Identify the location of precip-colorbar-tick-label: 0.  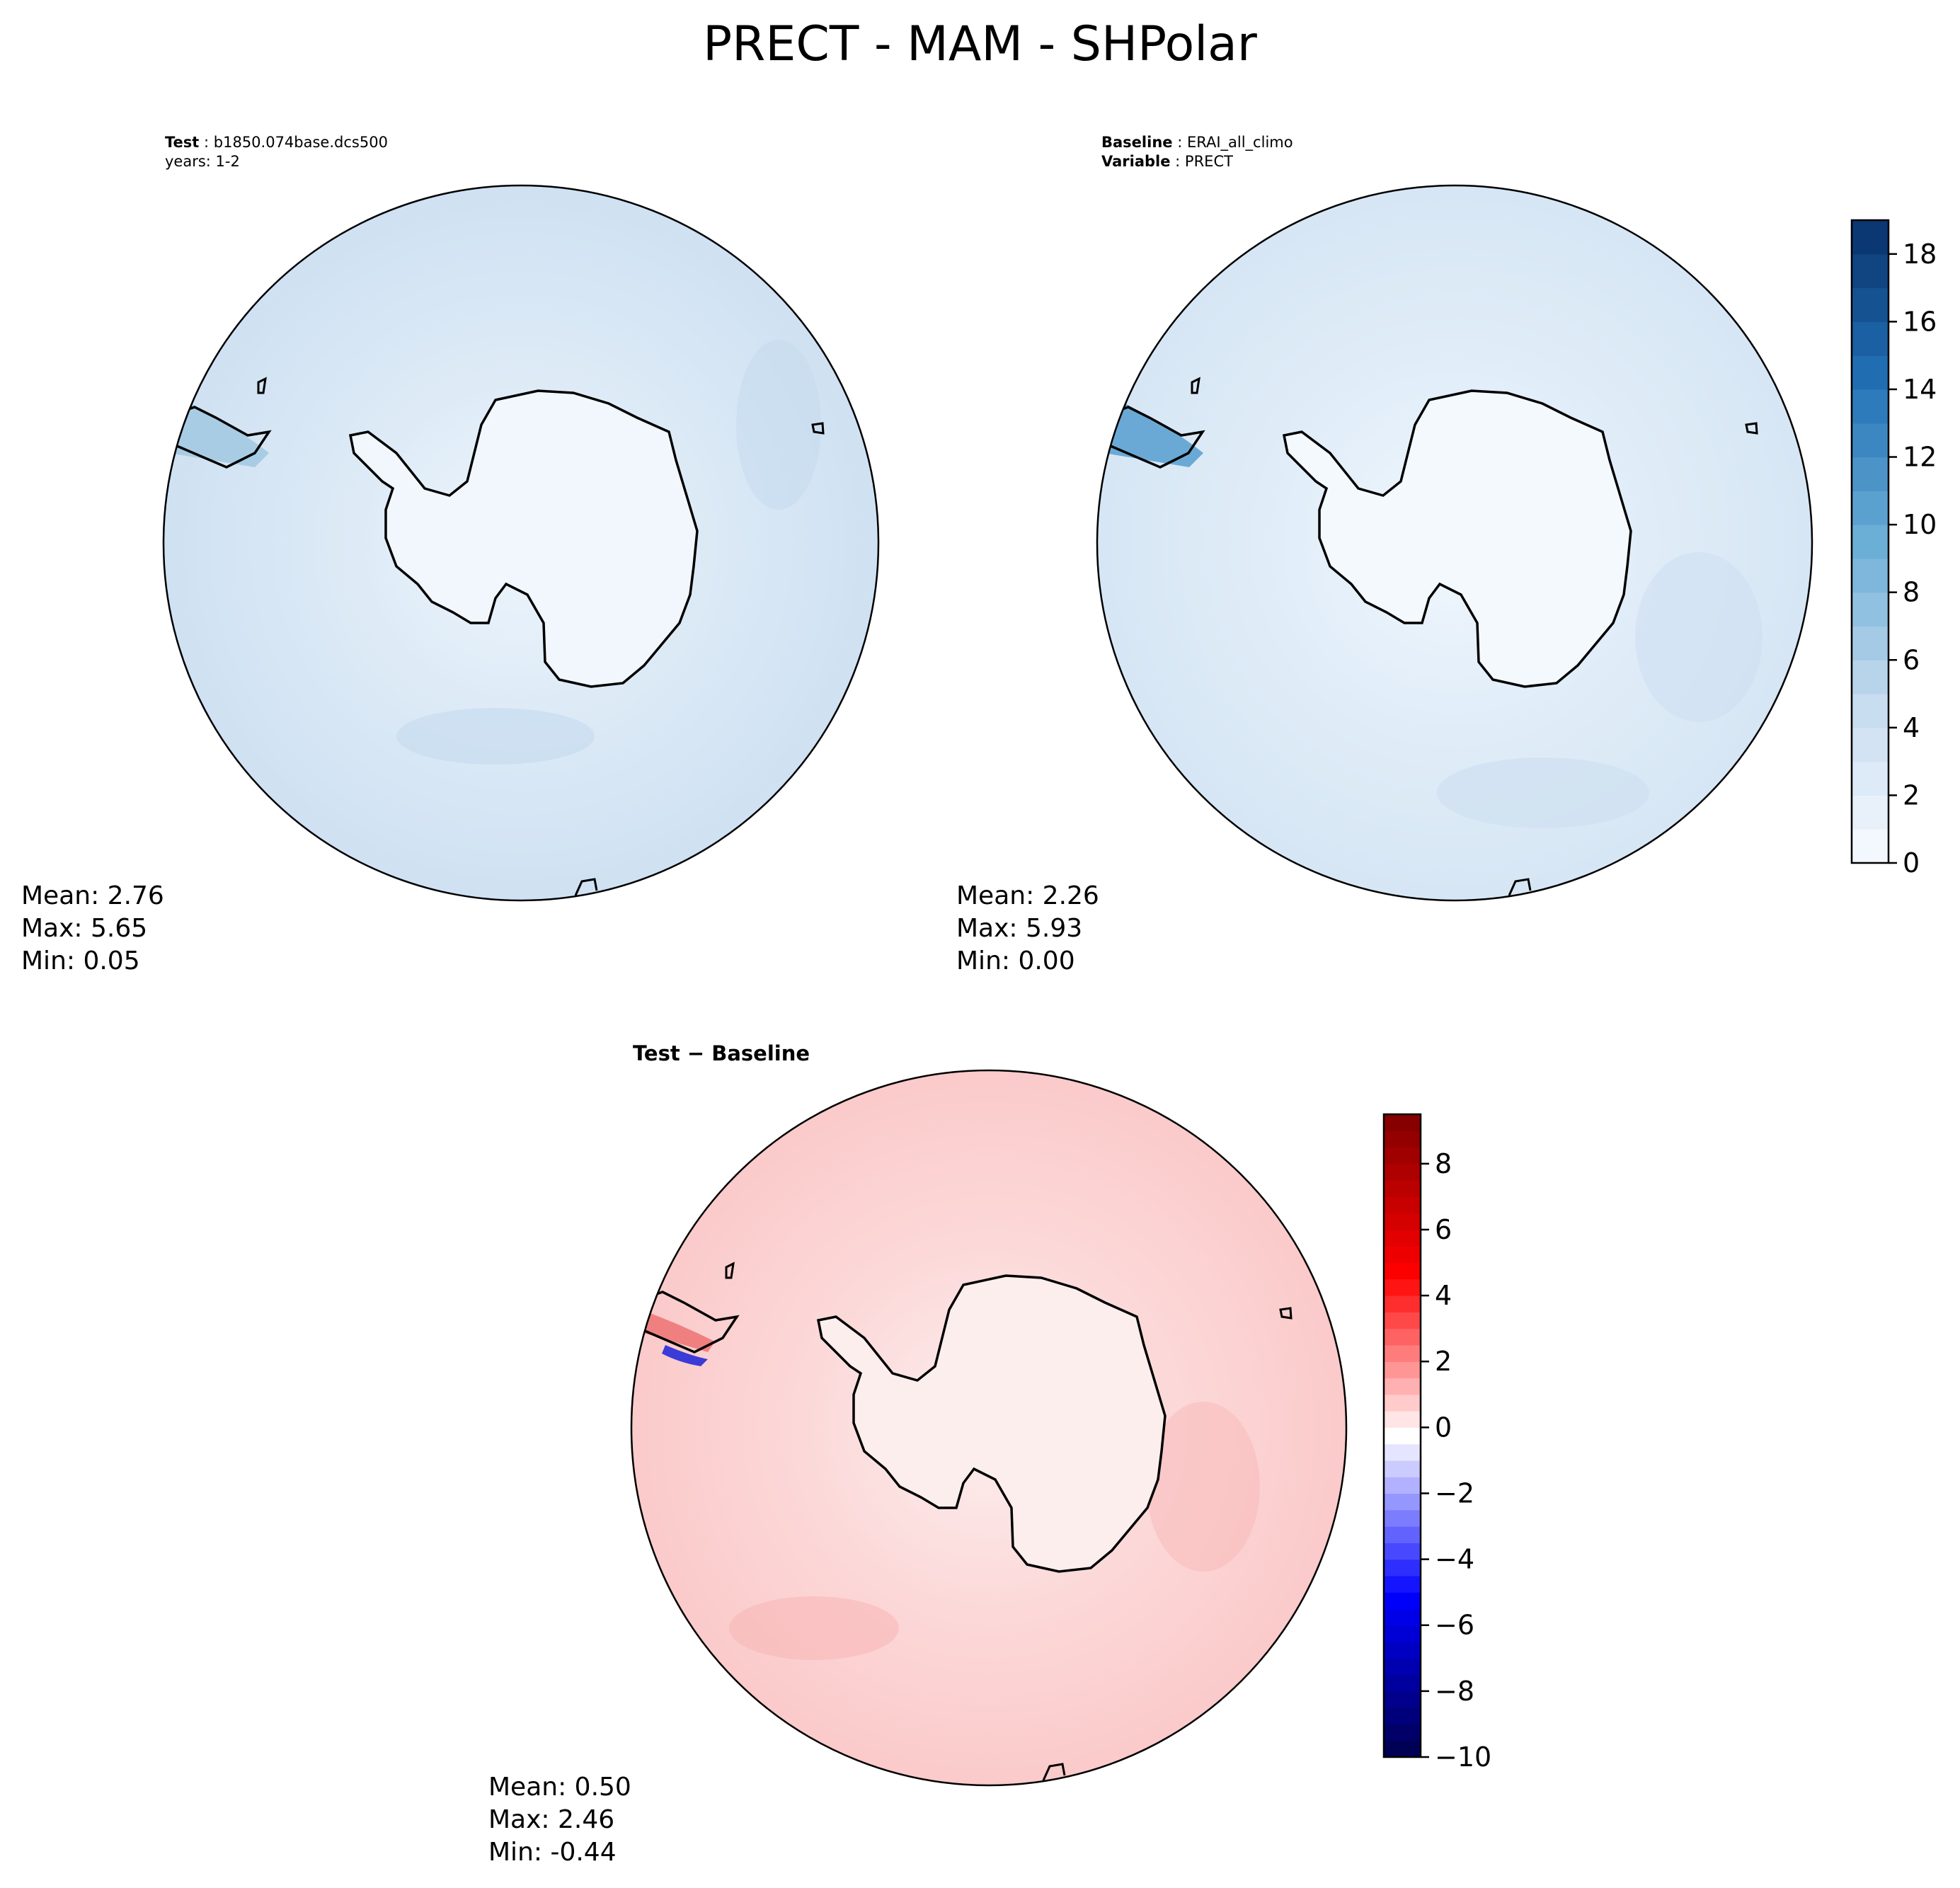
(1911, 863).